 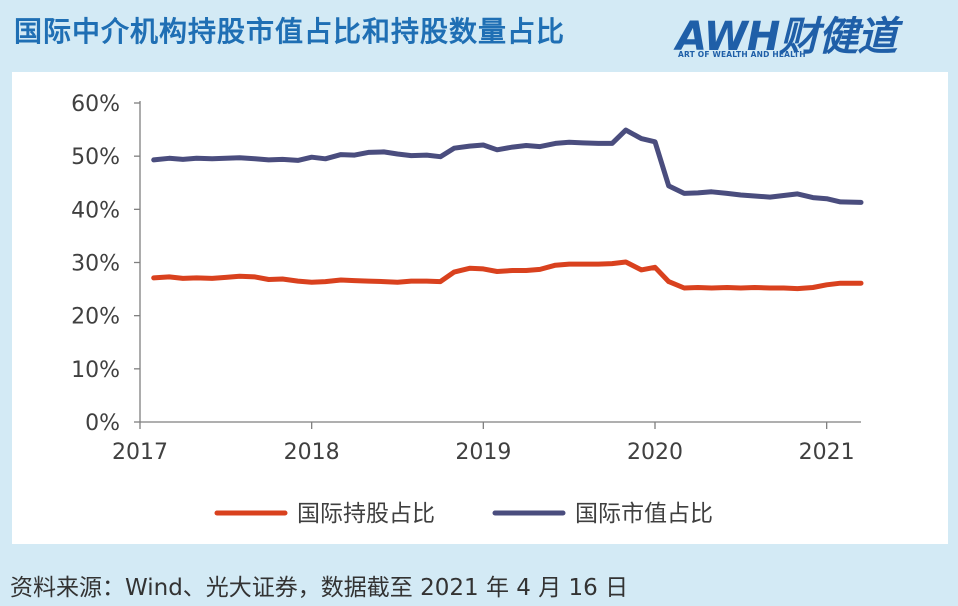 I want to click on legend-label-1: 国际持股占比, so click(x=366, y=514).